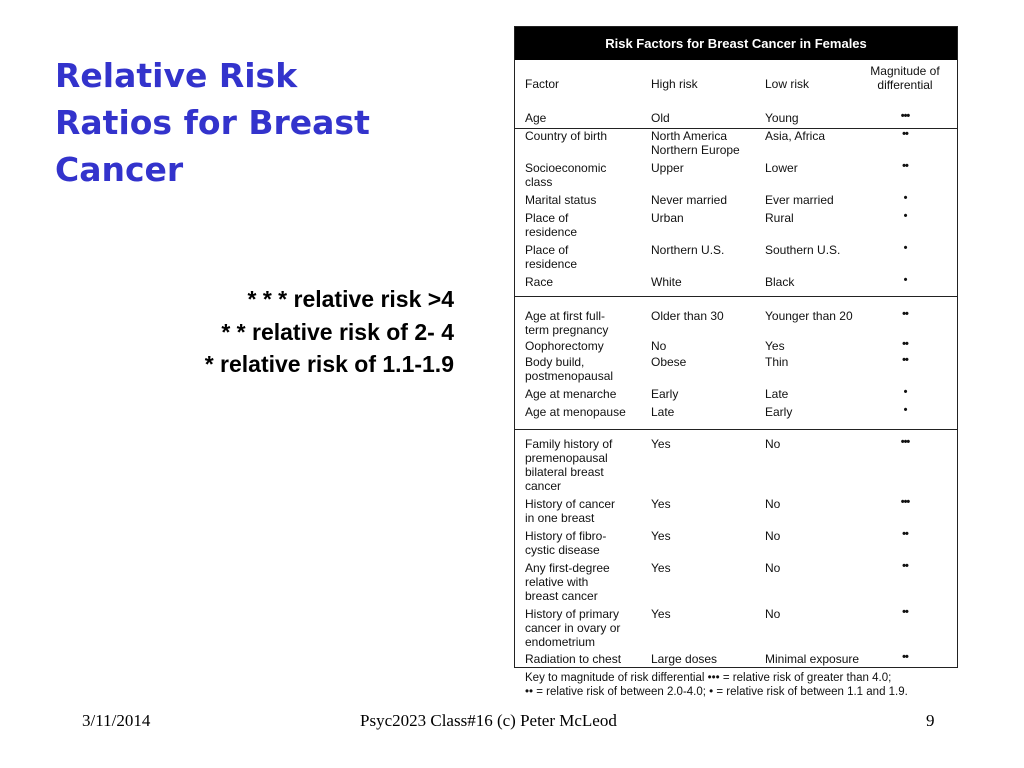 The height and width of the screenshot is (768, 1024). Describe the element at coordinates (575, 412) in the screenshot. I see `row-factor: Age at menopause` at that location.